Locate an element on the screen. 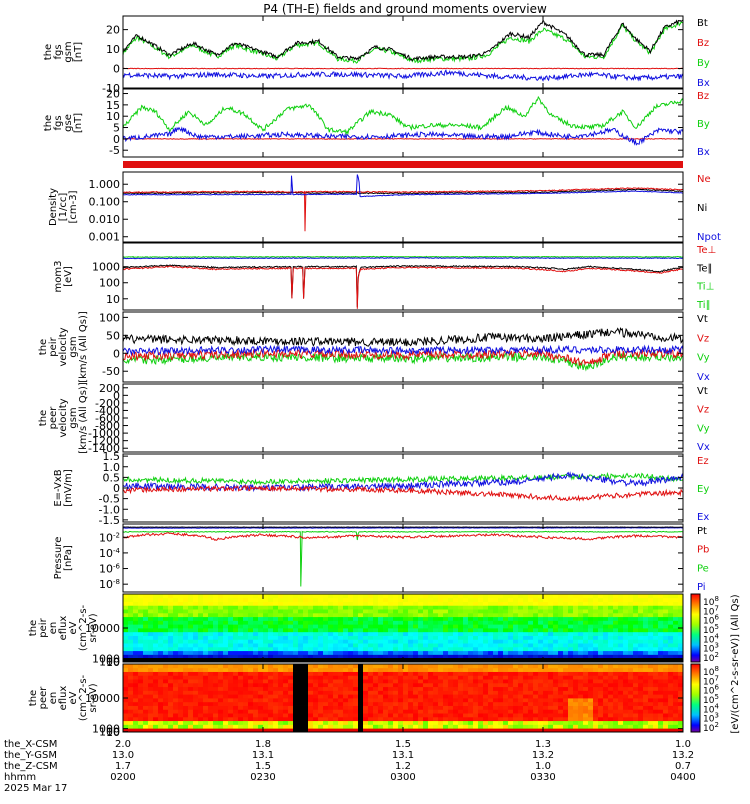  y-axis-label: [mV/m] is located at coordinates (68, 488).